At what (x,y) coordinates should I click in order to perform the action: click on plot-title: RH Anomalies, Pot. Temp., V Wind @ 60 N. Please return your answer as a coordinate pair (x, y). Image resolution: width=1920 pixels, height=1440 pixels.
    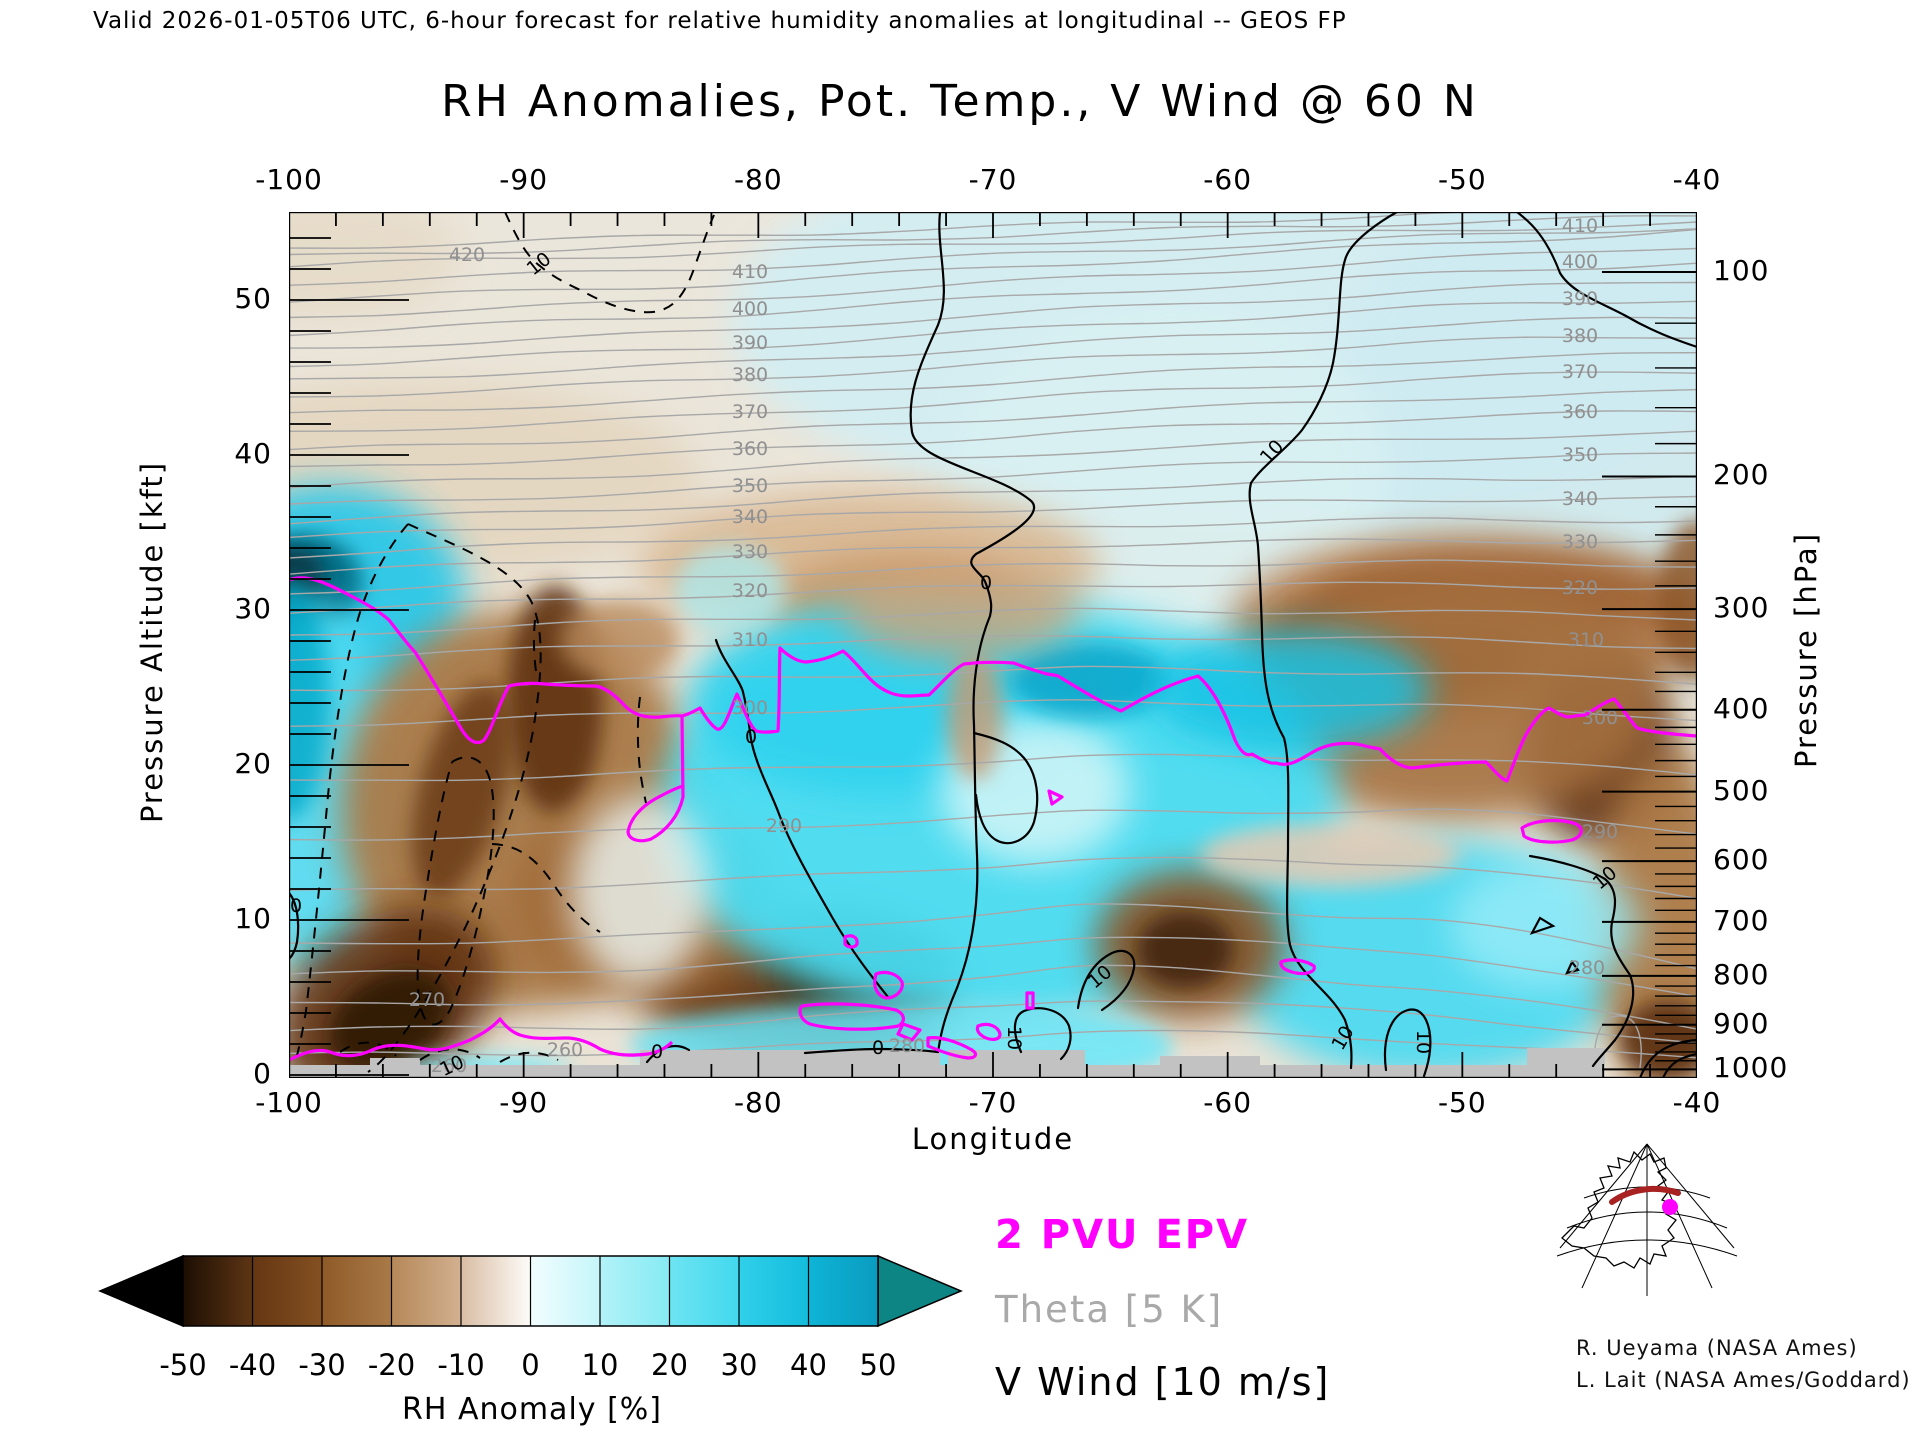
    Looking at the image, I should click on (960, 101).